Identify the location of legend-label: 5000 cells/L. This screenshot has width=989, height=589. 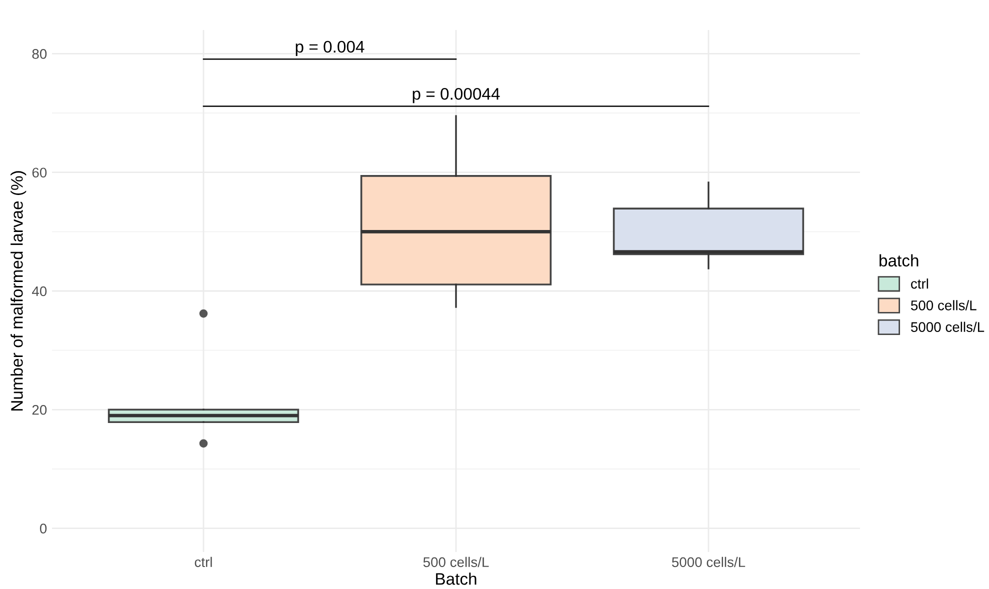
(947, 327).